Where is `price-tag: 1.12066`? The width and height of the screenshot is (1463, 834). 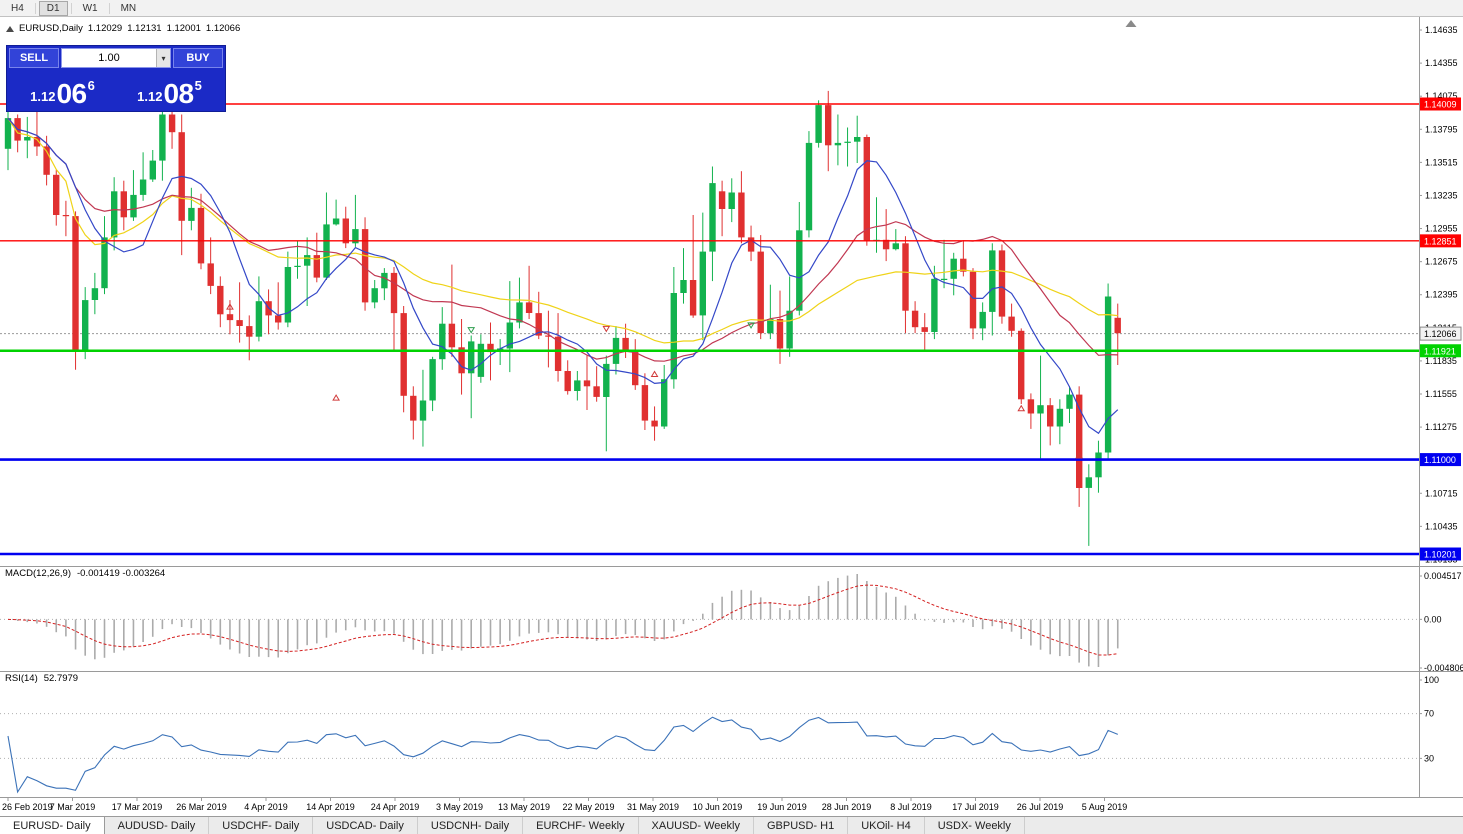 price-tag: 1.12066 is located at coordinates (1440, 333).